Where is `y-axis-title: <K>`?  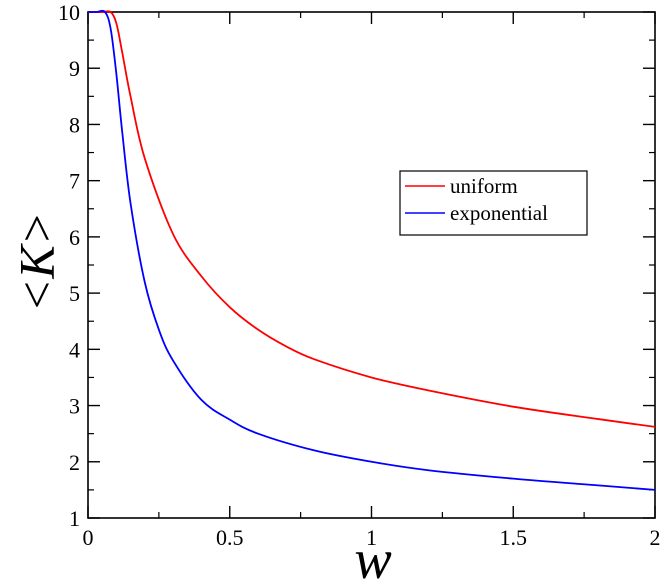
y-axis-title: <K> is located at coordinates (36, 262).